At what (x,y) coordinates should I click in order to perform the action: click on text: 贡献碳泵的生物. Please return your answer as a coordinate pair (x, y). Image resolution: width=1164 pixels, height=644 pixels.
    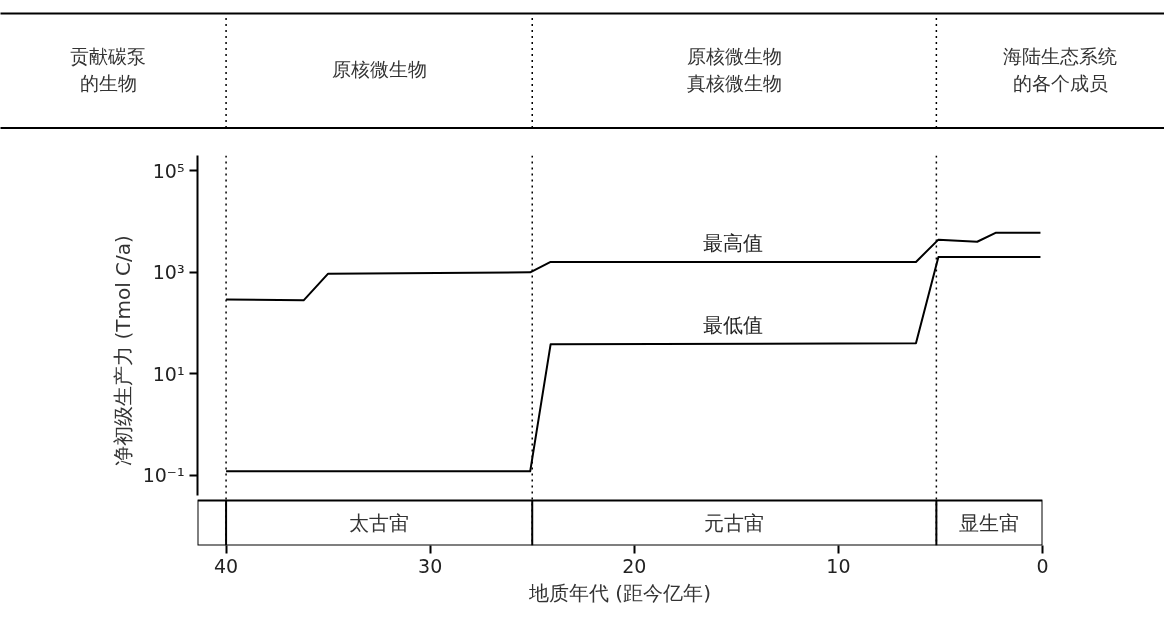
    Looking at the image, I should click on (108, 69).